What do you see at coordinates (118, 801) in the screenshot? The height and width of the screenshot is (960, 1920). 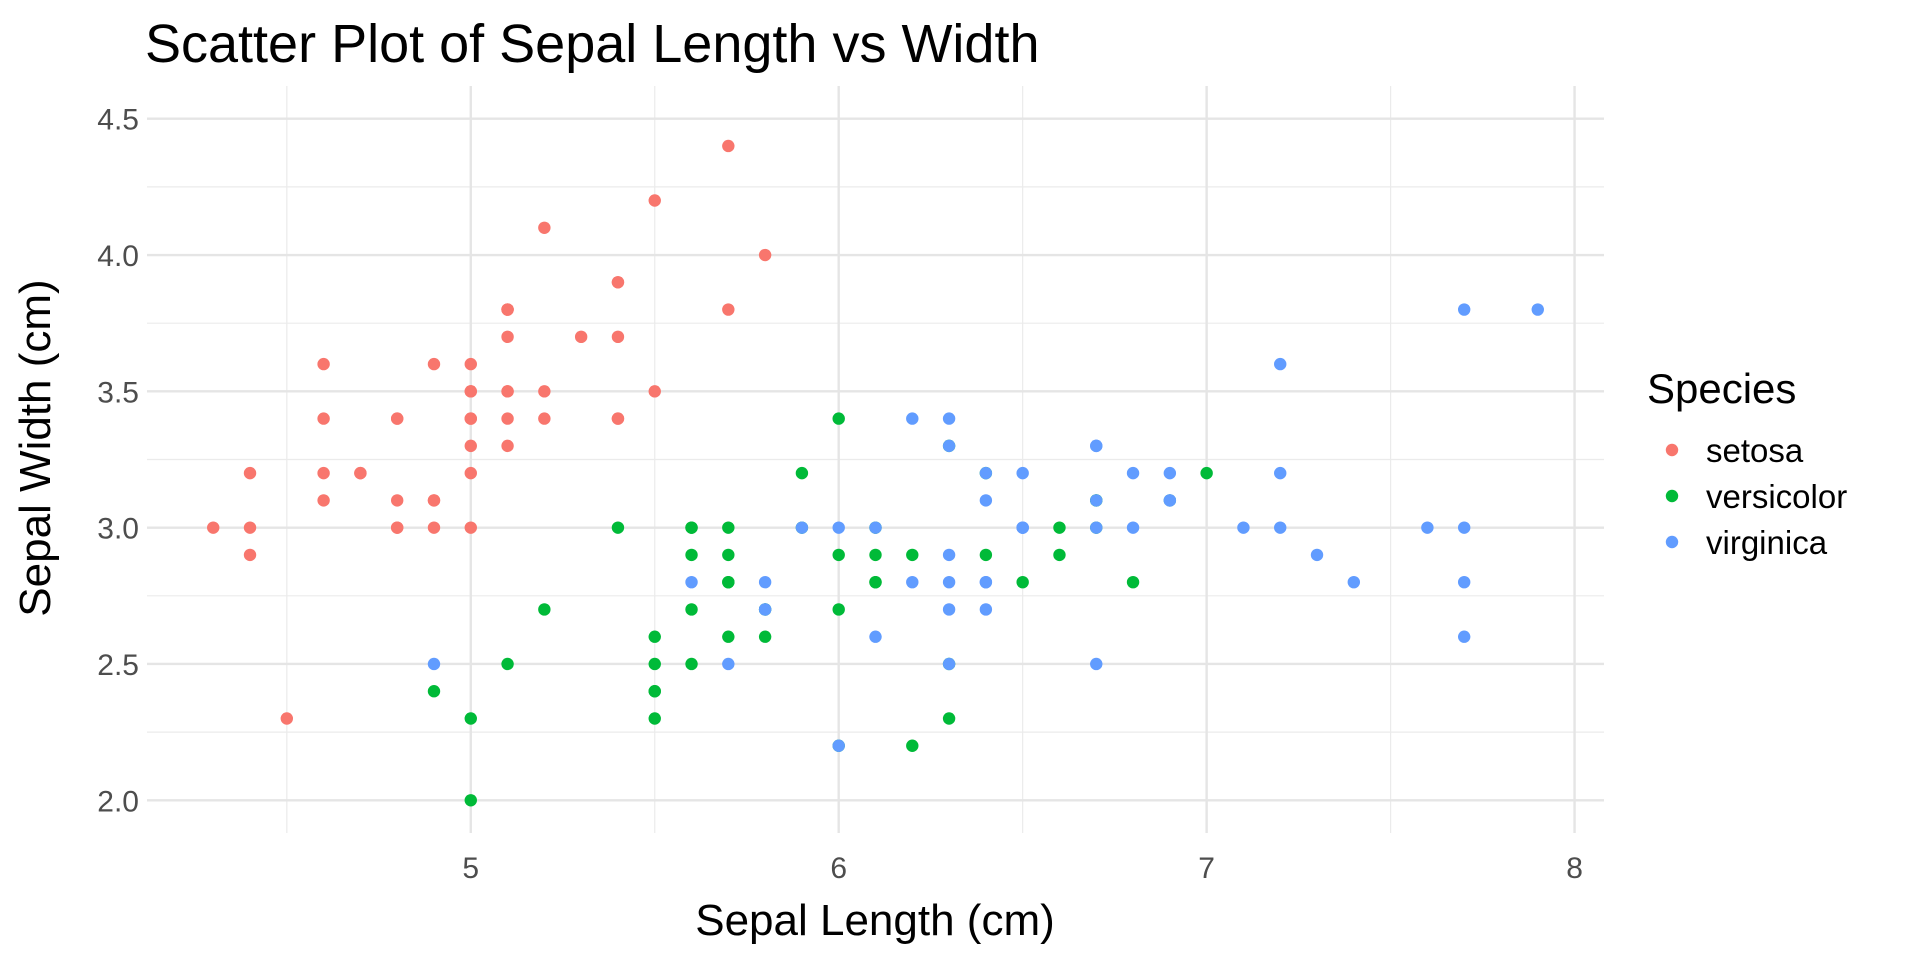 I see `y-tick-label: 2.0` at bounding box center [118, 801].